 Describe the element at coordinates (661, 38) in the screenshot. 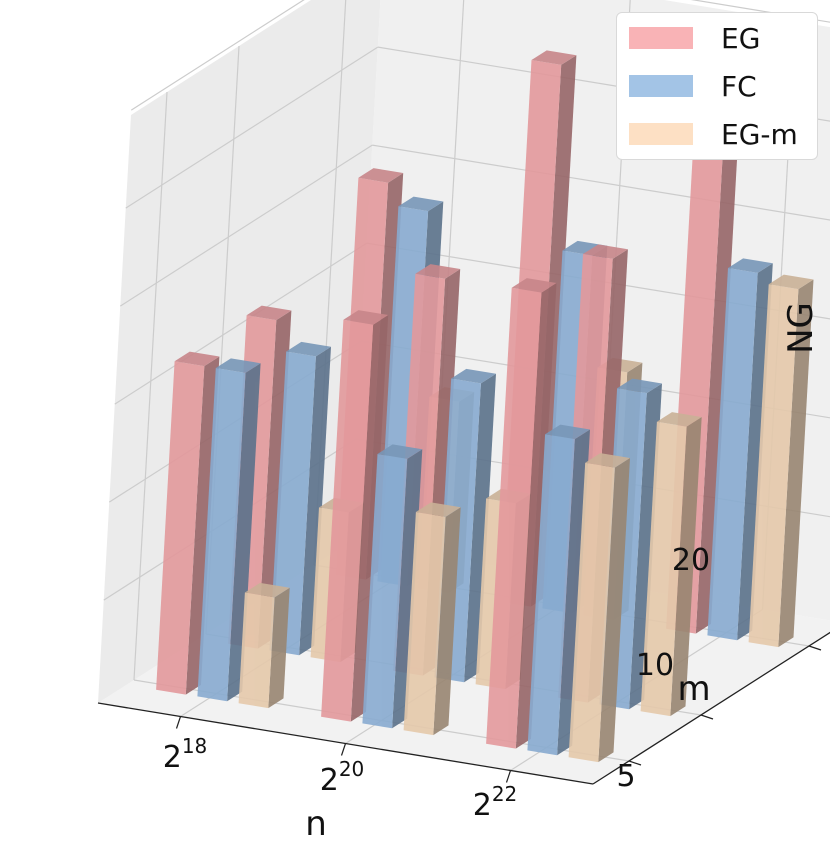

I see `legend-swatch-eg` at that location.